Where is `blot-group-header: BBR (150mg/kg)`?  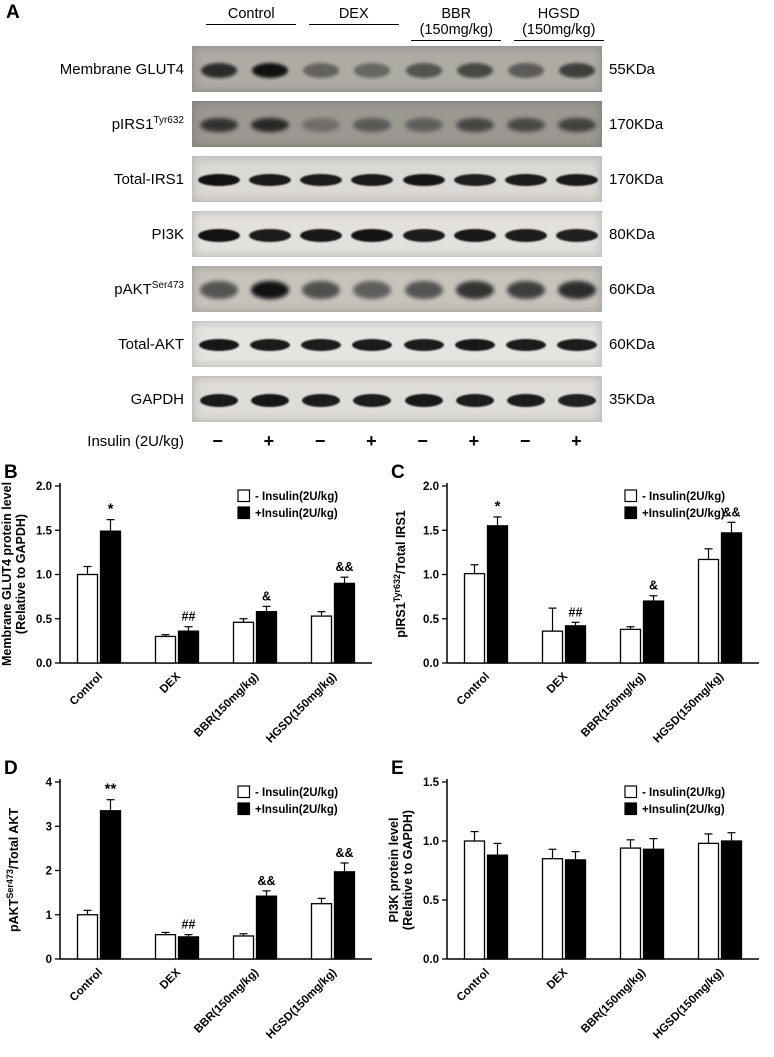
blot-group-header: BBR (150mg/kg) is located at coordinates (456, 24).